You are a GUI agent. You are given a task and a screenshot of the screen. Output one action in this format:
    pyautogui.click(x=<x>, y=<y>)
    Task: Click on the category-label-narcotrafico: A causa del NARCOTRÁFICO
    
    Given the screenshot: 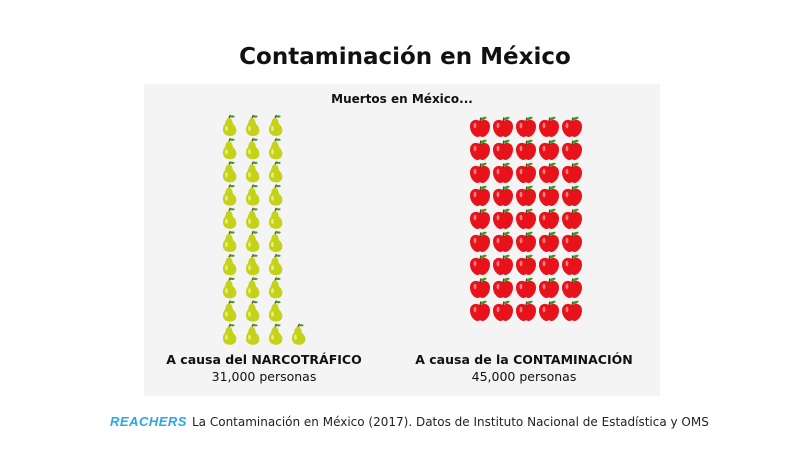 What is the action you would take?
    pyautogui.click(x=264, y=359)
    